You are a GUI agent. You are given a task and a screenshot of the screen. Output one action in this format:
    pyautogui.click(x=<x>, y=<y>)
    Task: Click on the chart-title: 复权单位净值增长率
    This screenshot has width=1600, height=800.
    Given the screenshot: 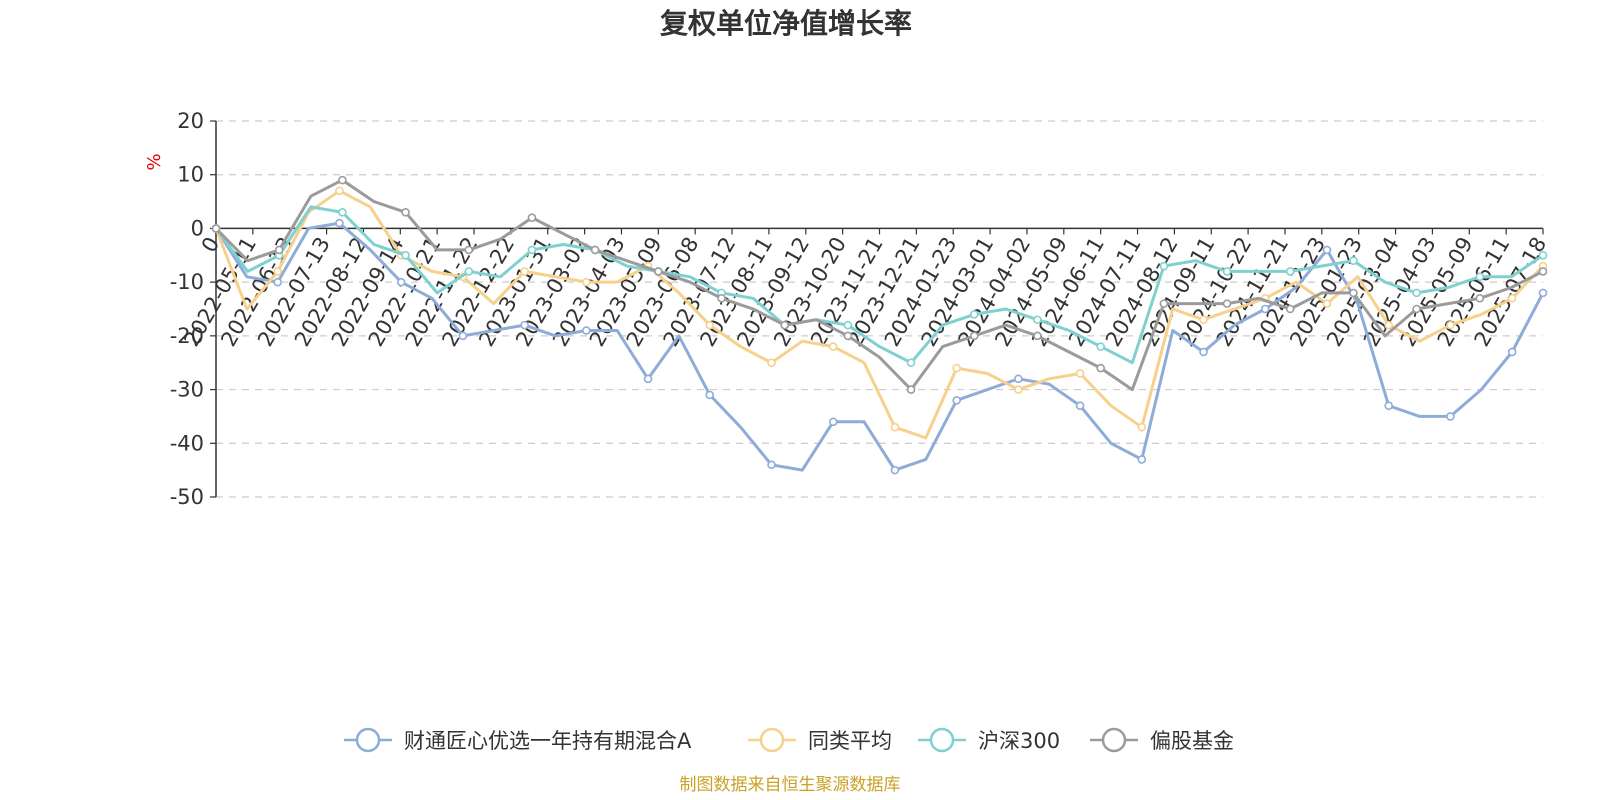 What is the action you would take?
    pyautogui.click(x=786, y=23)
    